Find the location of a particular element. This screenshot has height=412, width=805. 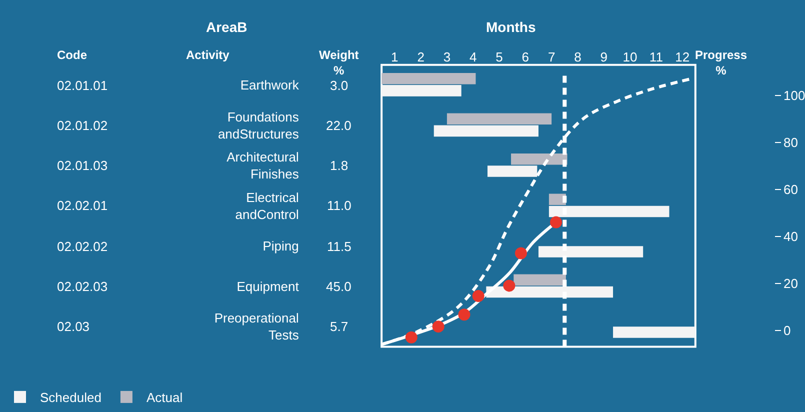

y-tick-label: 80 is located at coordinates (791, 142).